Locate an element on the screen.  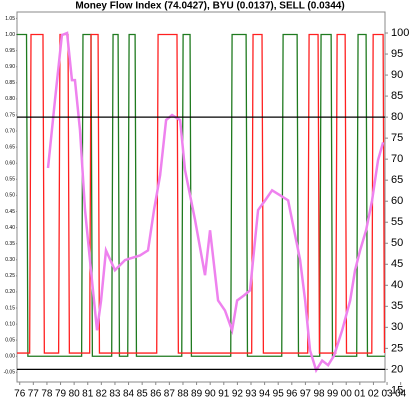
x-tick-label: 91 is located at coordinates (224, 394).